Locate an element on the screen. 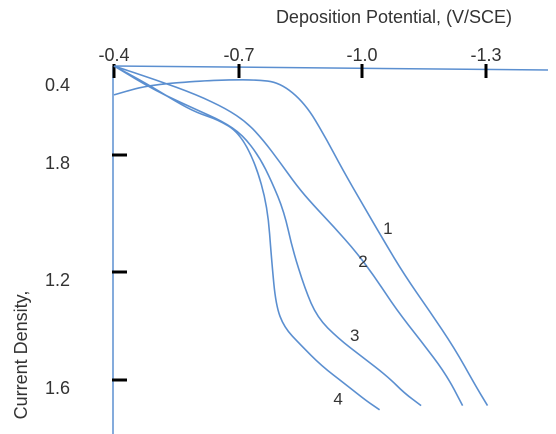 Image resolution: width=556 pixels, height=434 pixels. series-label-1: 1 is located at coordinates (387, 228).